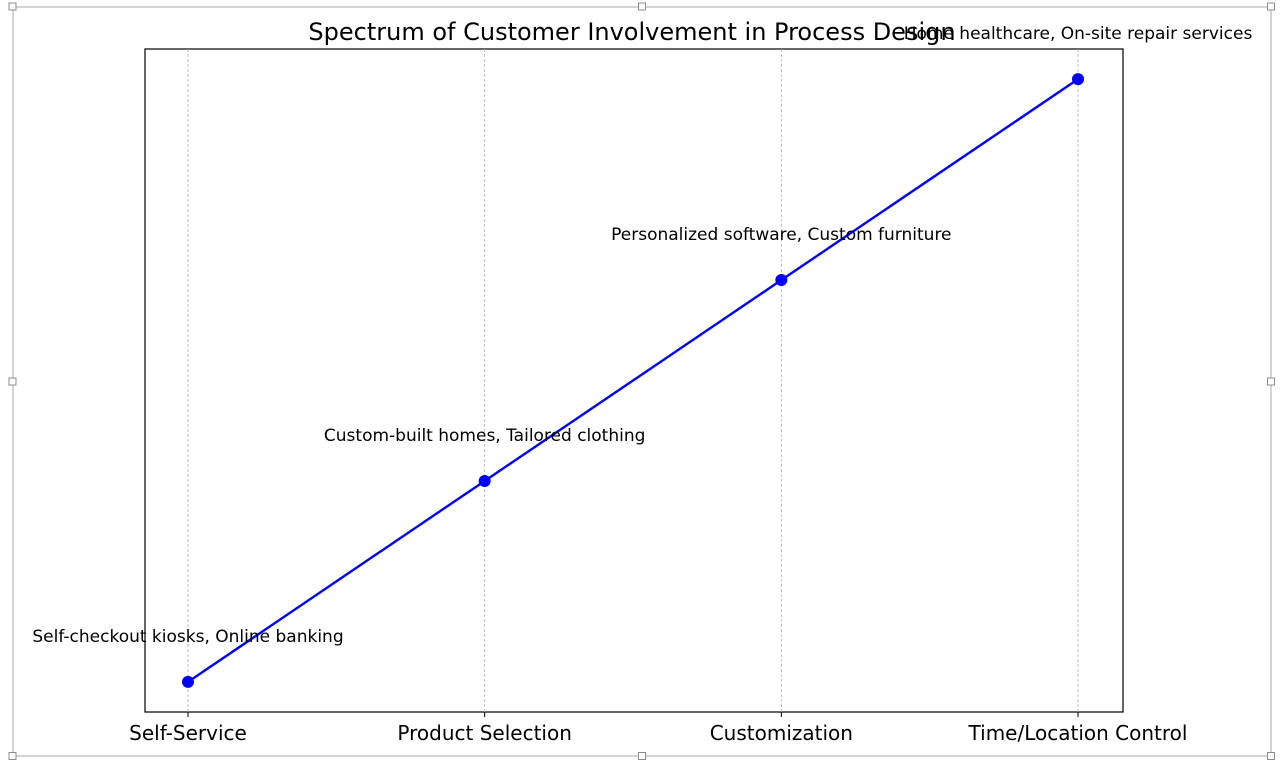  What do you see at coordinates (1271, 6) in the screenshot?
I see `resize-handle-top-right` at bounding box center [1271, 6].